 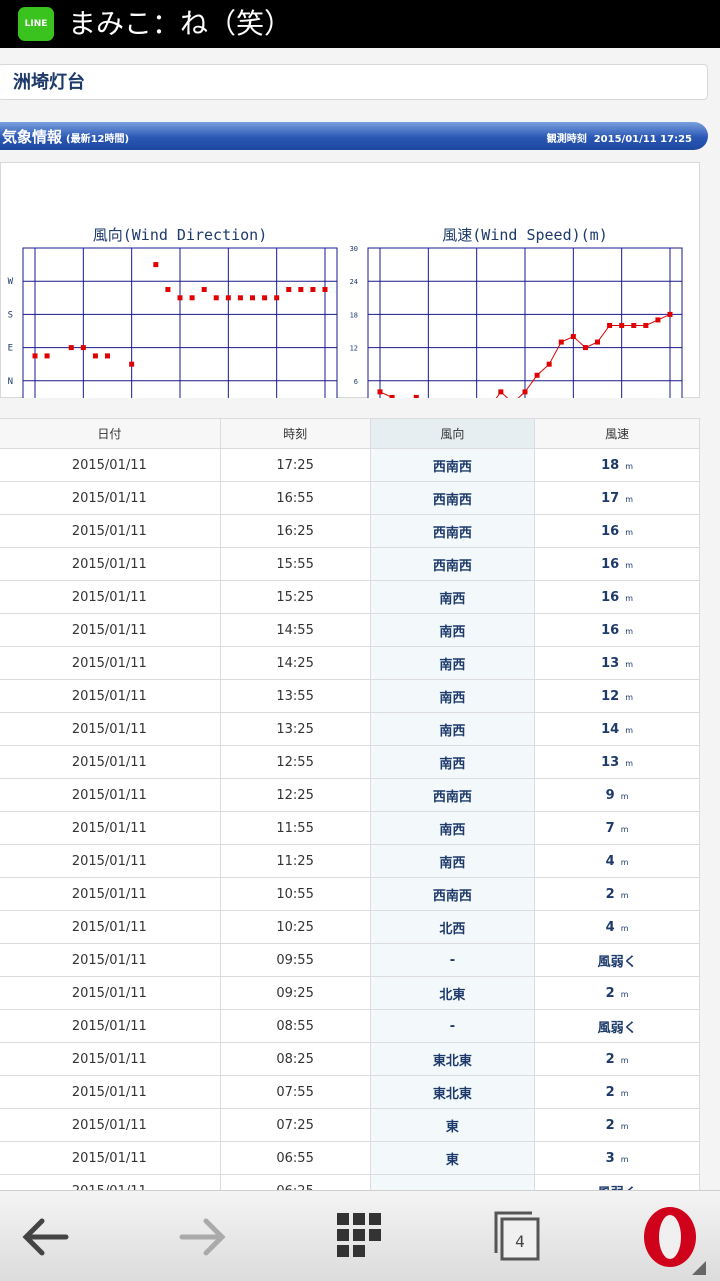 What do you see at coordinates (354, 136) in the screenshot?
I see `section-header: 気象情報 (最新12時間) 観測時刻 2015/01/11 17:25` at bounding box center [354, 136].